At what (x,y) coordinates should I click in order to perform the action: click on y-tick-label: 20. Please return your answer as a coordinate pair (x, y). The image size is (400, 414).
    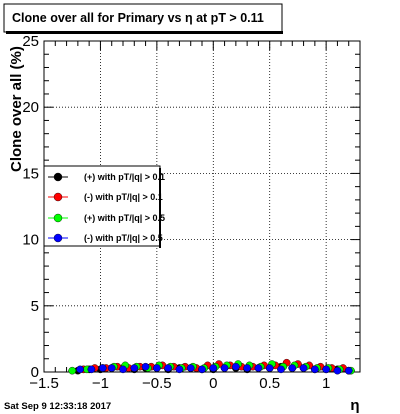
    Looking at the image, I should click on (30, 107).